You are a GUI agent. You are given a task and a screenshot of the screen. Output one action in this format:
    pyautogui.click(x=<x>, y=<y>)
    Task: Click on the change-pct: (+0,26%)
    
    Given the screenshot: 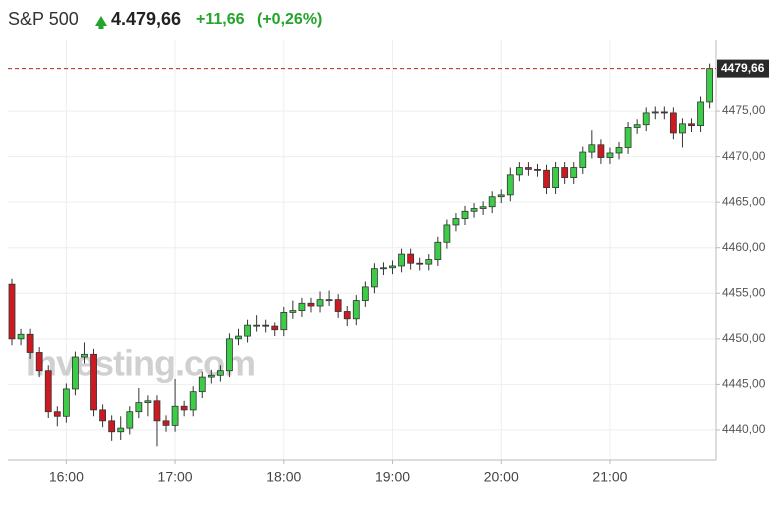 What is the action you would take?
    pyautogui.click(x=289, y=19)
    